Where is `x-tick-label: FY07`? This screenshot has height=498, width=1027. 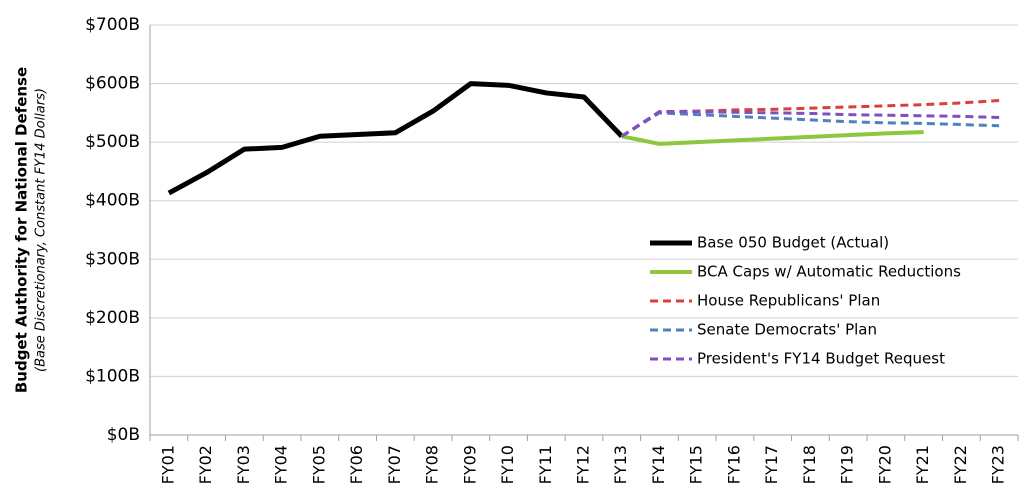 x-tick-label: FY07 is located at coordinates (394, 464).